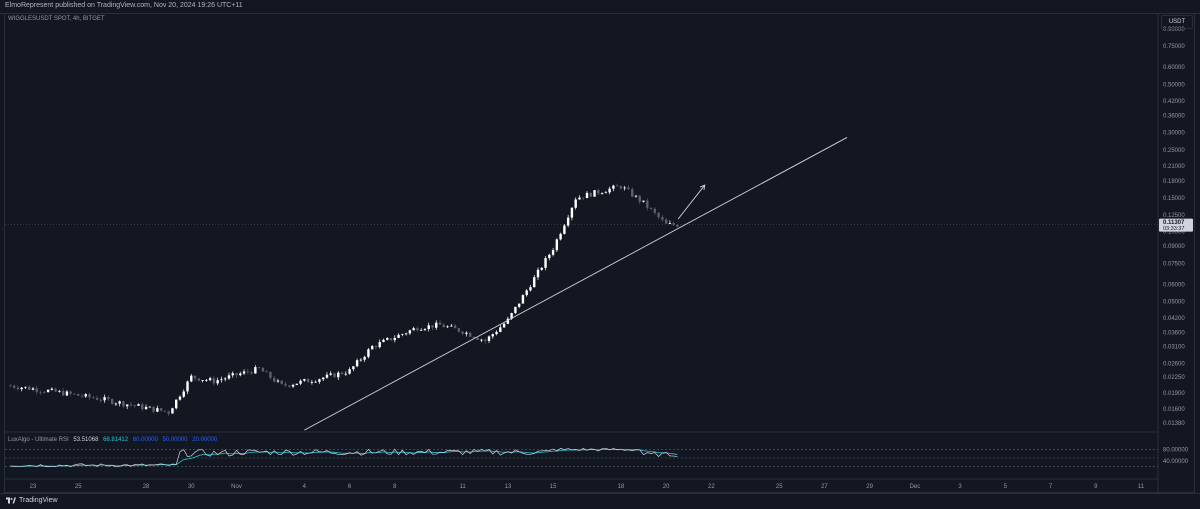 The width and height of the screenshot is (1200, 509). What do you see at coordinates (1096, 487) in the screenshot?
I see `time-tick-label: 9` at bounding box center [1096, 487].